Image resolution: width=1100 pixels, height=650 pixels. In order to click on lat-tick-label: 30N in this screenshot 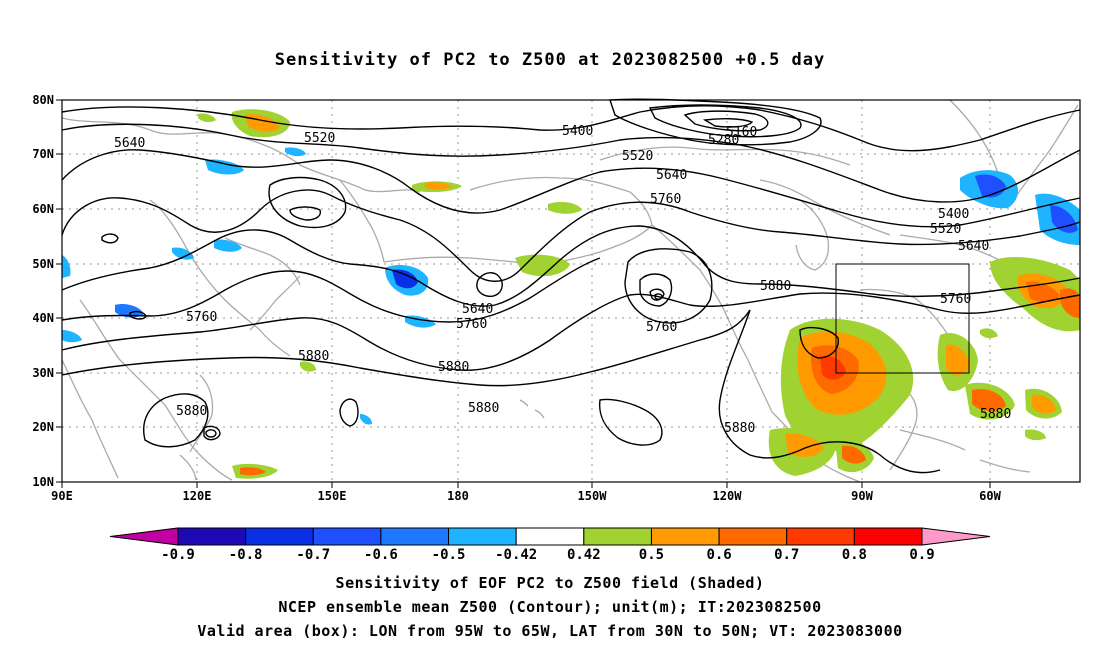, I will do `click(43, 373)`.